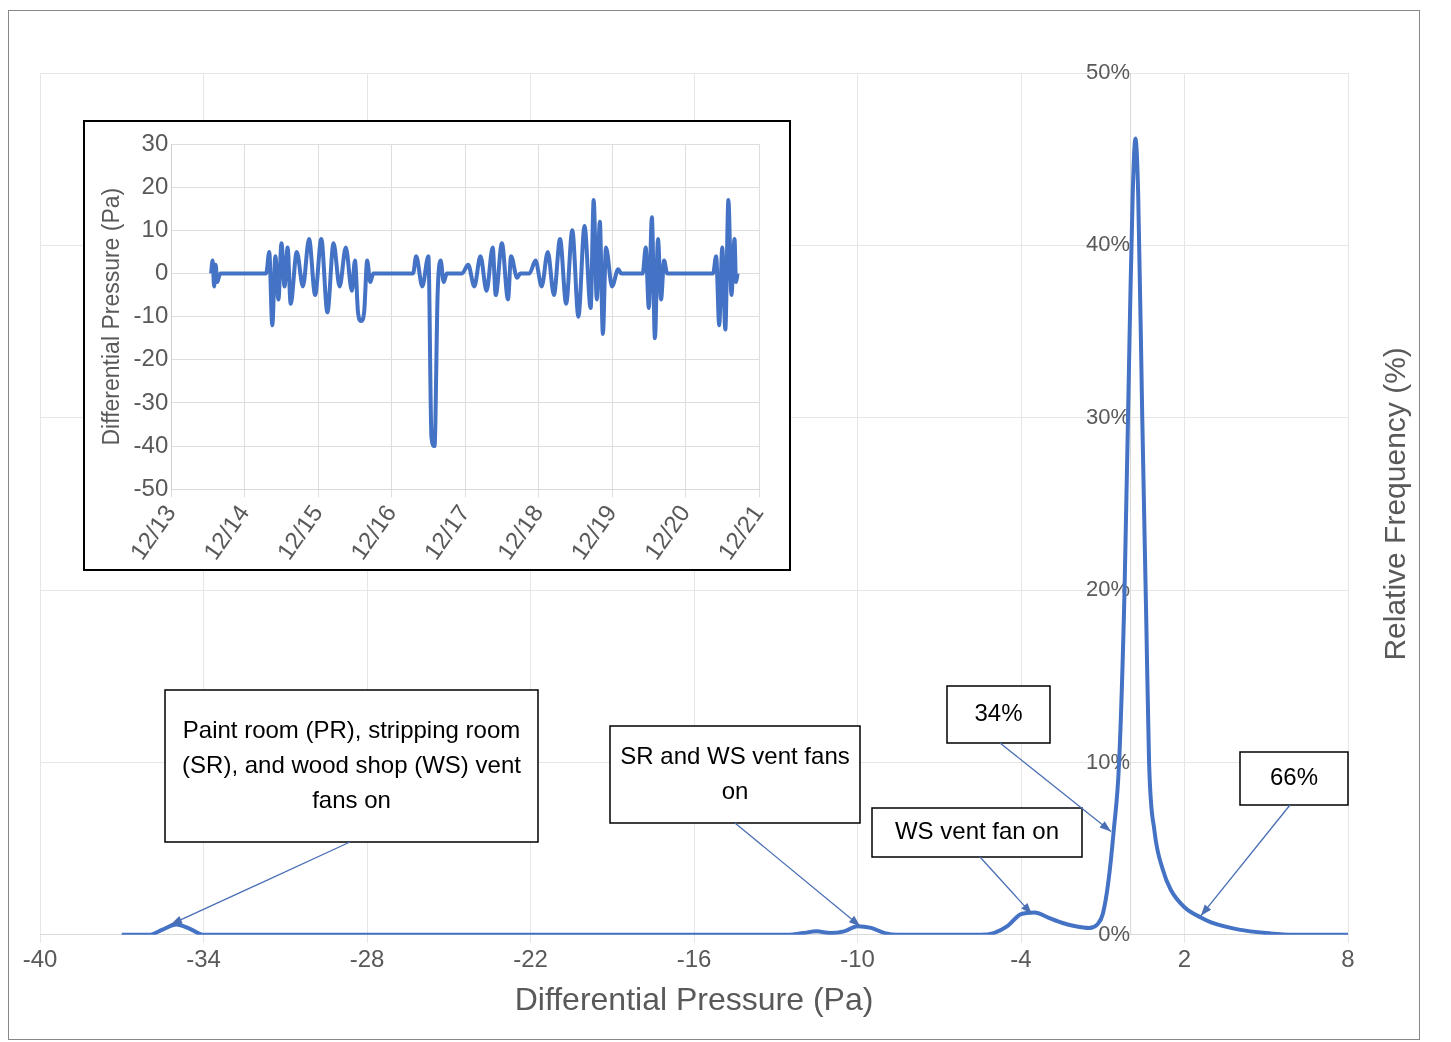  Describe the element at coordinates (1107, 72) in the screenshot. I see `y-tick-label: 50%` at that location.